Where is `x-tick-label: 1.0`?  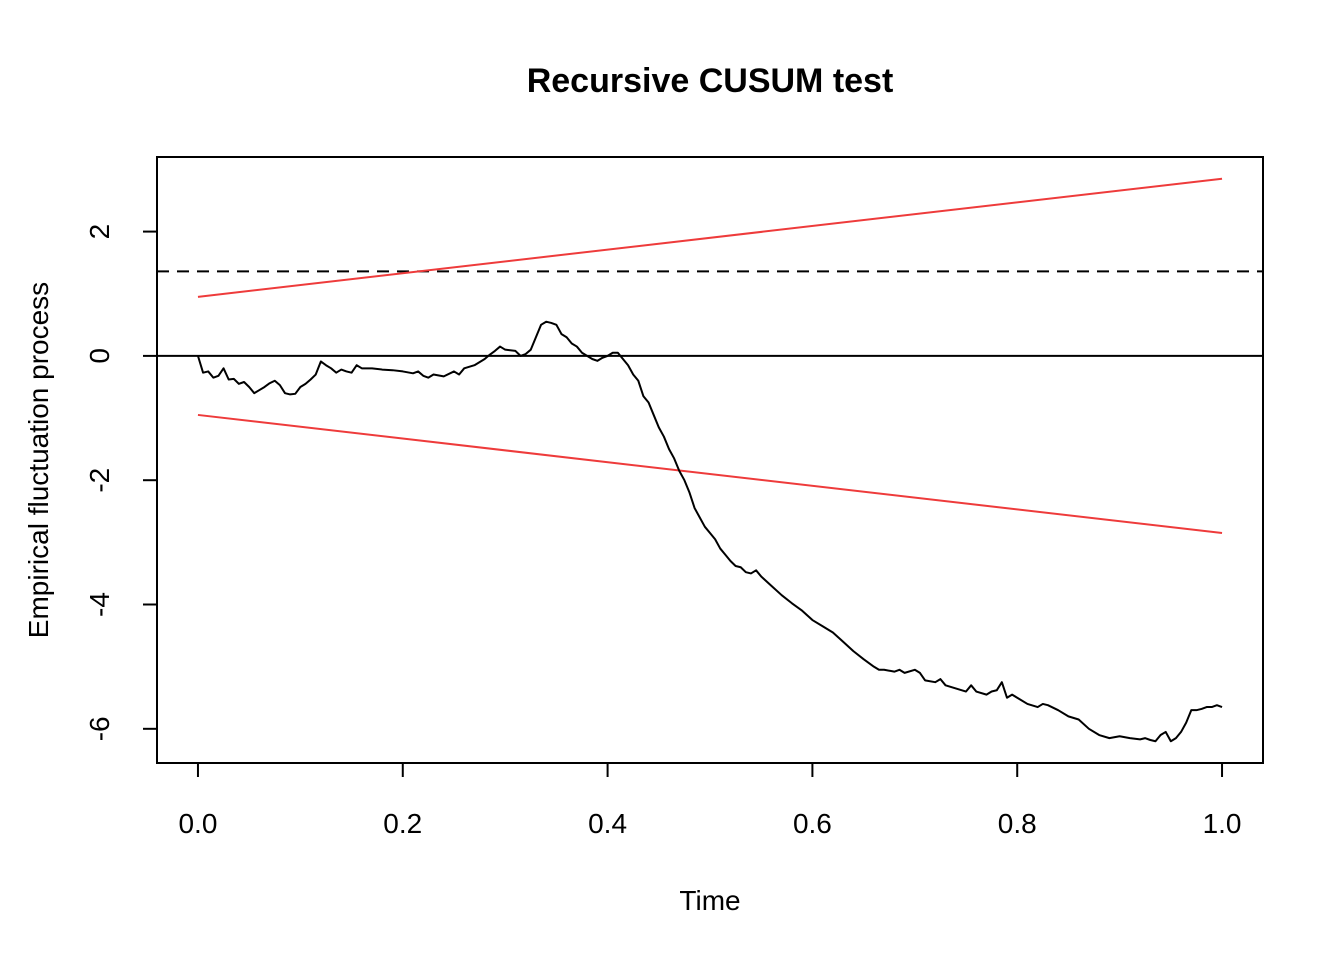
x-tick-label: 1.0 is located at coordinates (1222, 823).